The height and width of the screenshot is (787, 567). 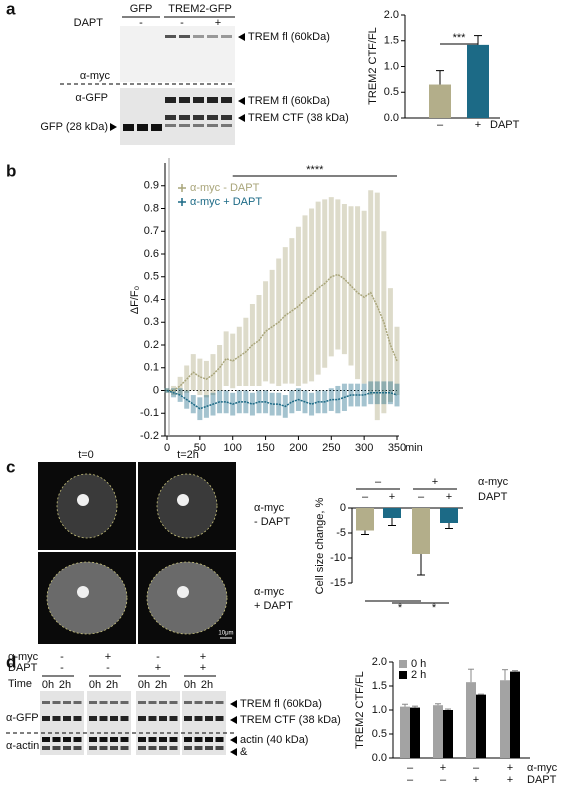 What do you see at coordinates (182, 202) in the screenshot?
I see `legend-marker` at bounding box center [182, 202].